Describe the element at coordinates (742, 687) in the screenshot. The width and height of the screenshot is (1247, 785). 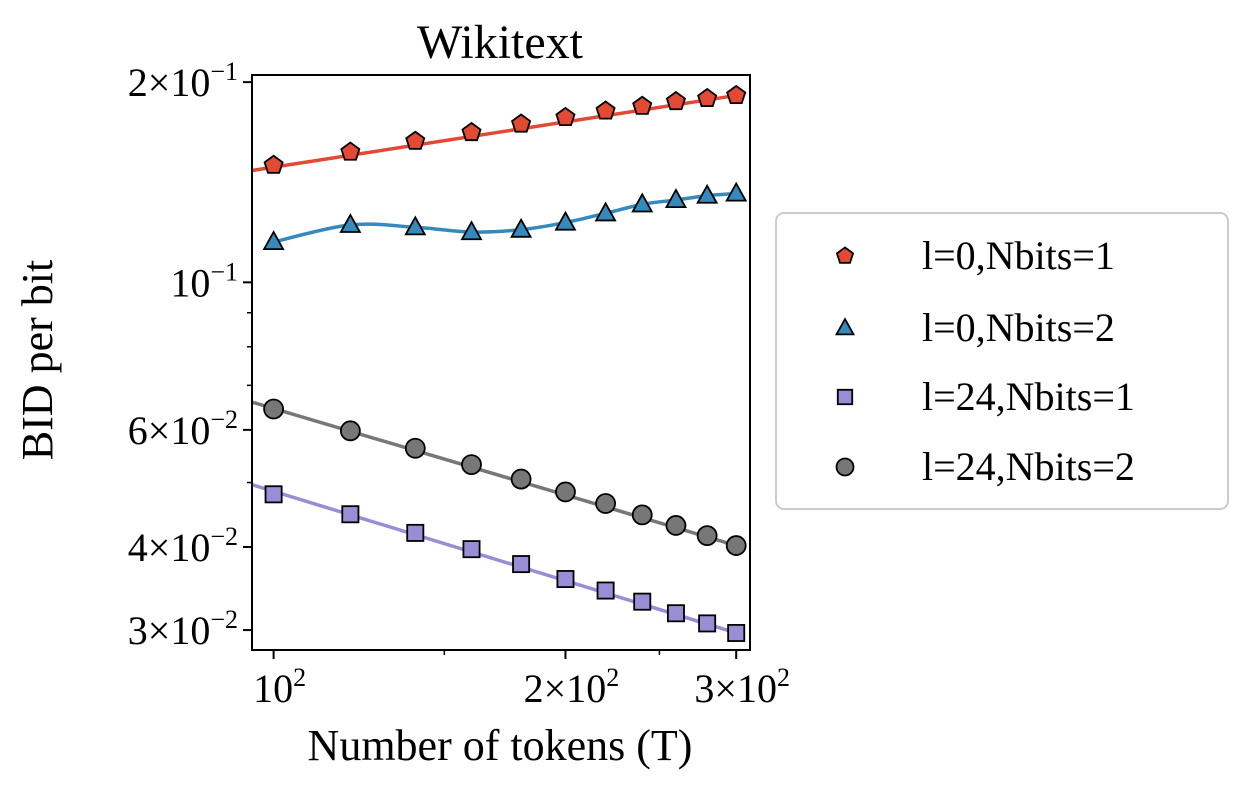
I see `x-tick-label-3: 3×10²` at that location.